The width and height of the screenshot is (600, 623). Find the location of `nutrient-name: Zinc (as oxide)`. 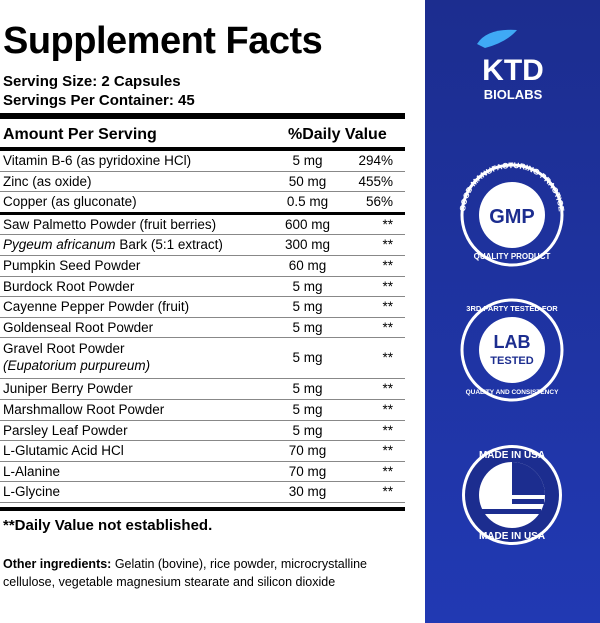

nutrient-name: Zinc (as oxide) is located at coordinates (47, 181).